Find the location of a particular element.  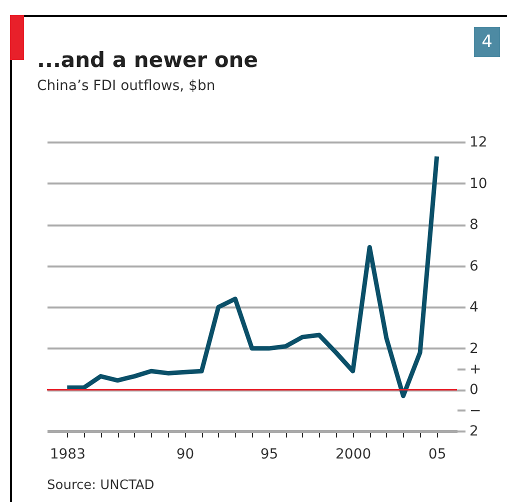

source-note: Source: UNCTAD is located at coordinates (100, 485).